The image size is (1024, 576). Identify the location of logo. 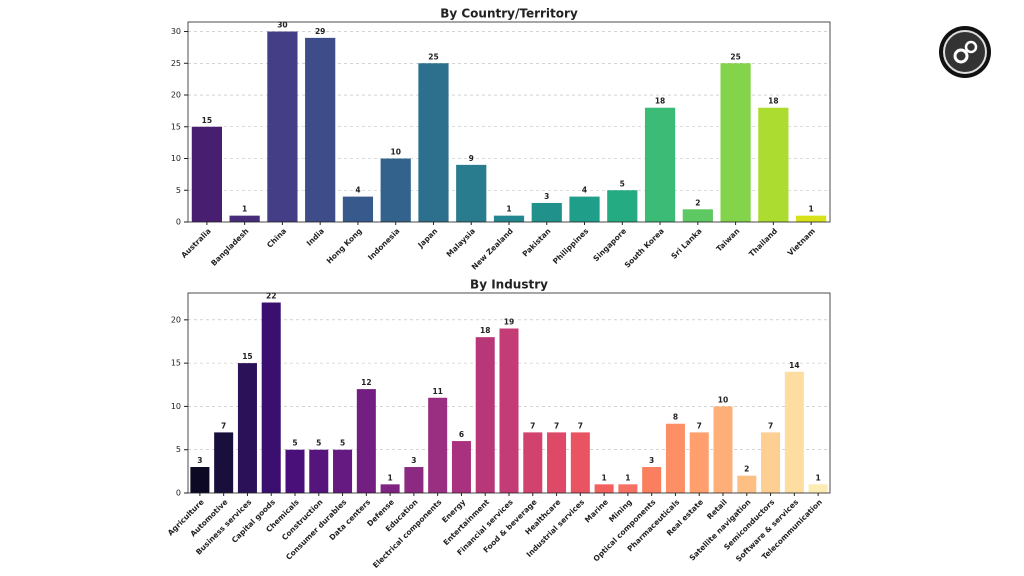
(965, 52).